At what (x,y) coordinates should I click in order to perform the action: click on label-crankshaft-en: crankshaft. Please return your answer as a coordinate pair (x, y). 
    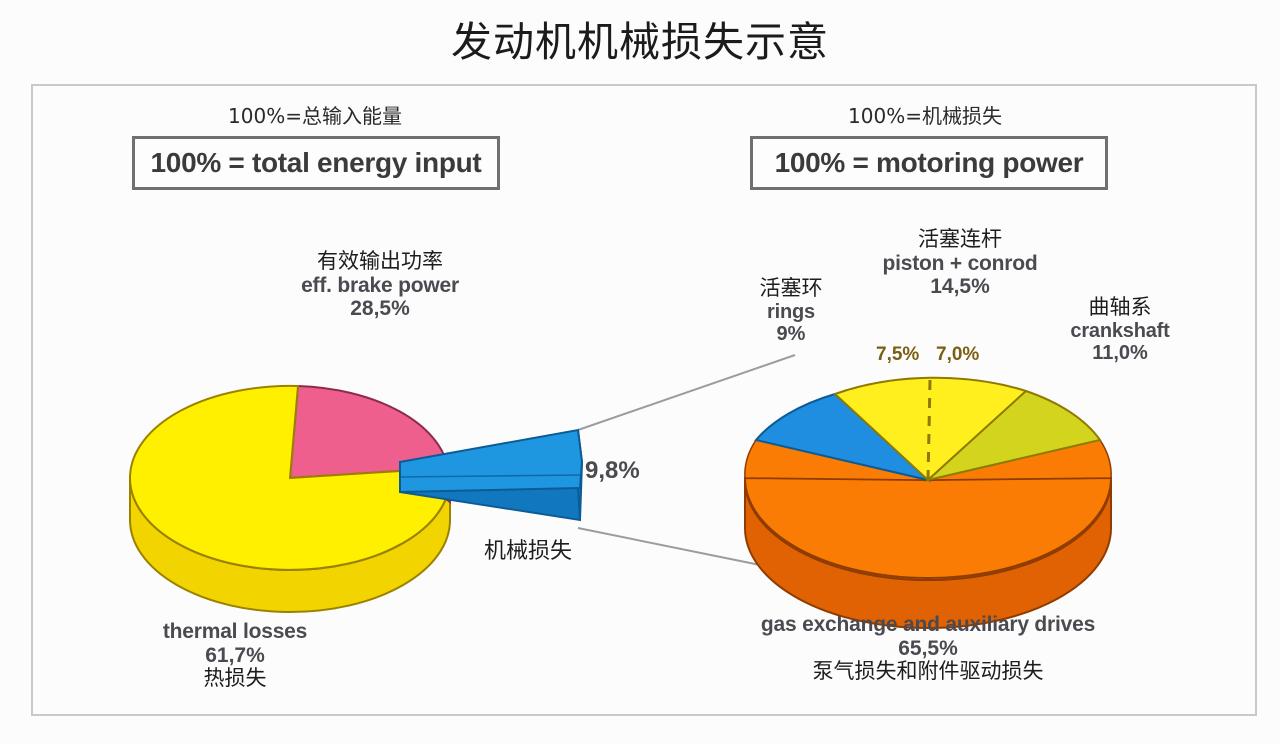
    Looking at the image, I should click on (1120, 330).